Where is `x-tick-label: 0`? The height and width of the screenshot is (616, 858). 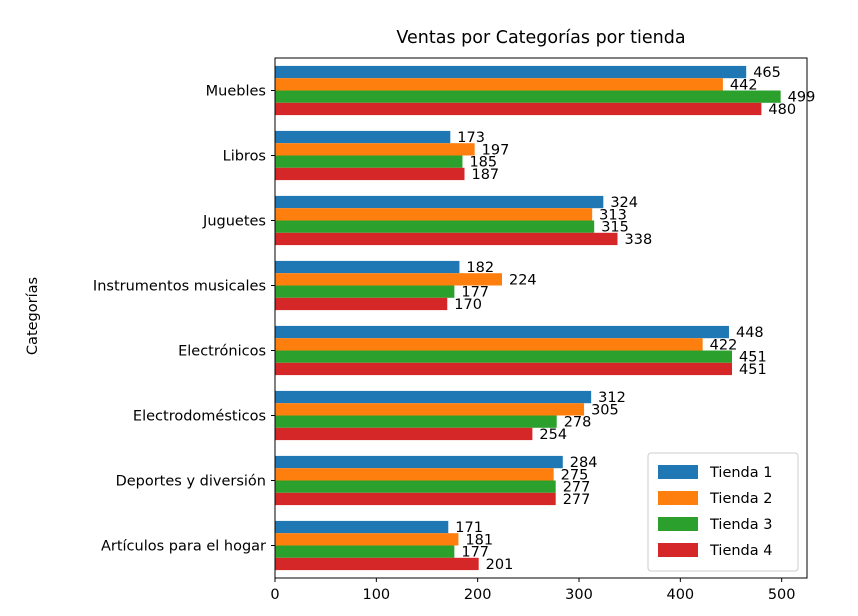
x-tick-label: 0 is located at coordinates (274, 595).